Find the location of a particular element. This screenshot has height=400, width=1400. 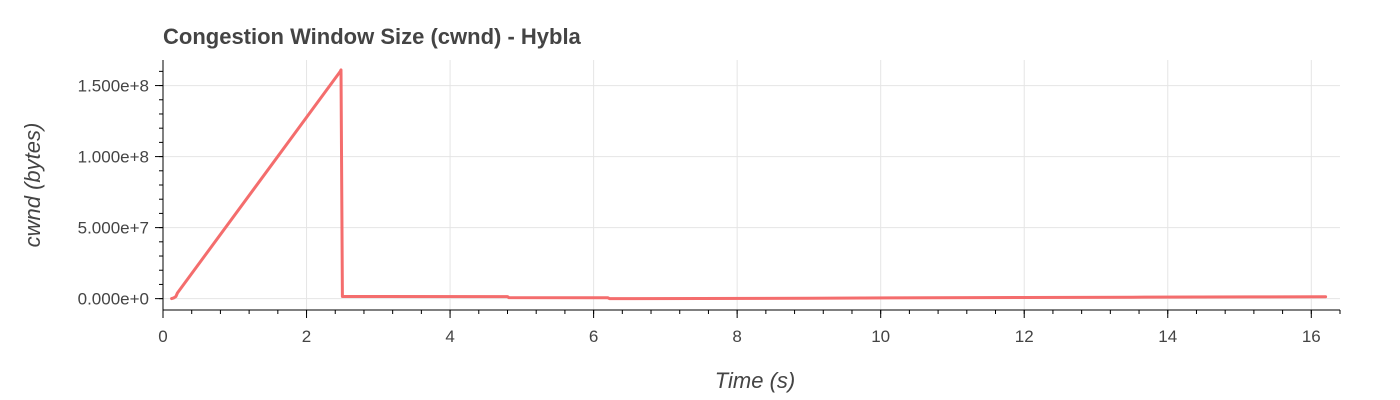

x-tick-label: 0 is located at coordinates (162, 336).